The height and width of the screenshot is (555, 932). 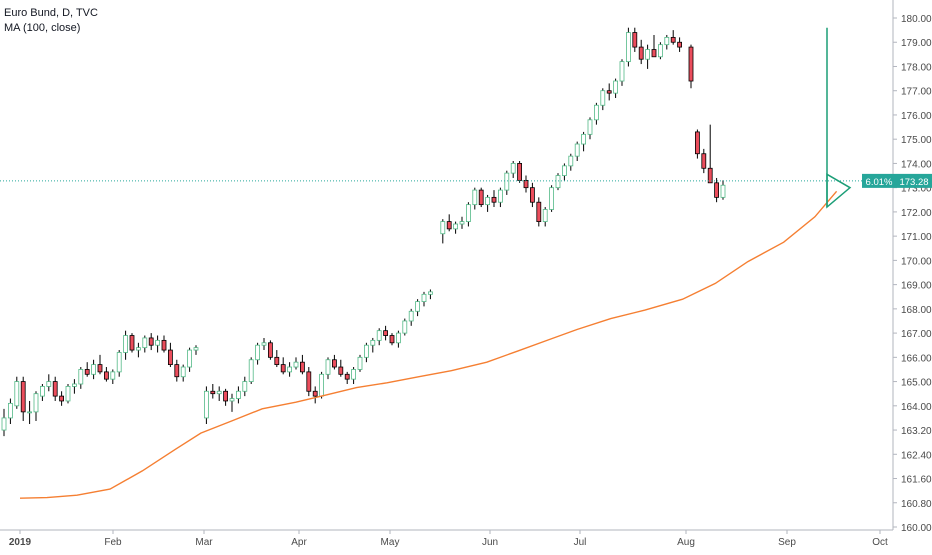 What do you see at coordinates (916, 504) in the screenshot?
I see `y-tick-label: 160.80` at bounding box center [916, 504].